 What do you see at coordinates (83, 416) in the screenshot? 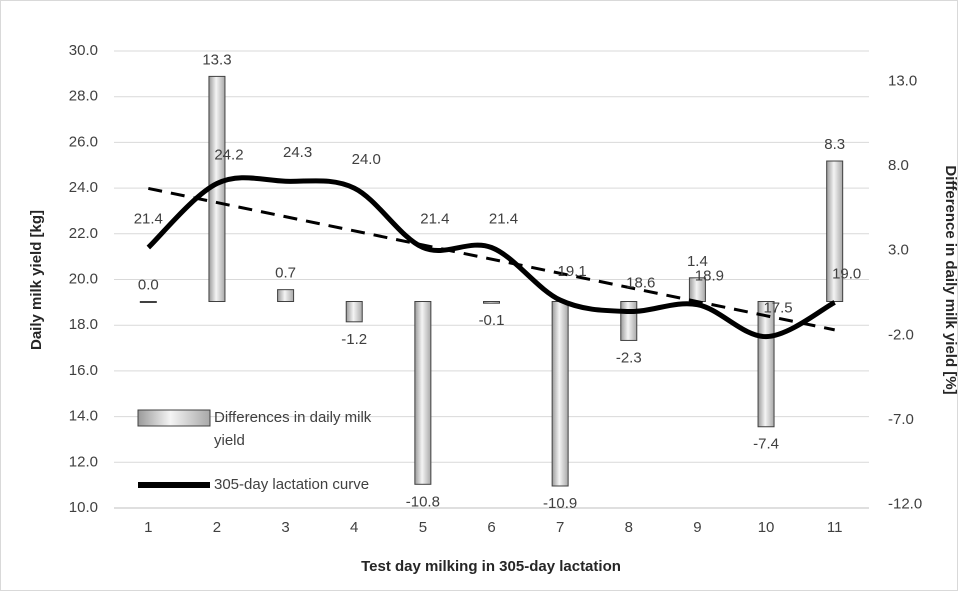
I see `y-tick-label: 14.0` at bounding box center [83, 416].